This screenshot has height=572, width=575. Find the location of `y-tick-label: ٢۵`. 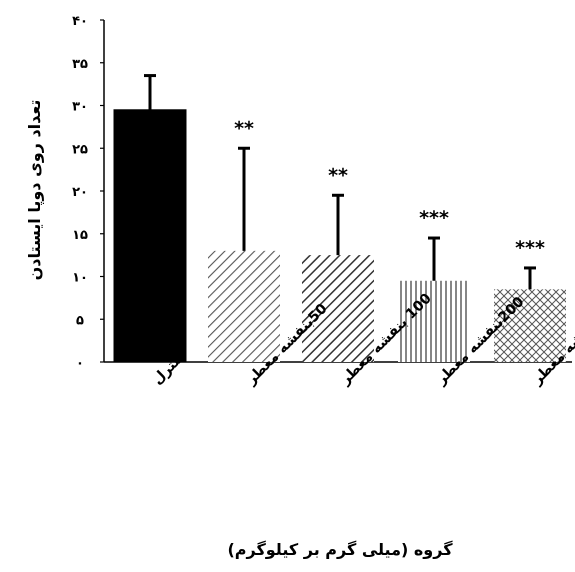

y-tick-label: ٢۵ is located at coordinates (80, 149).